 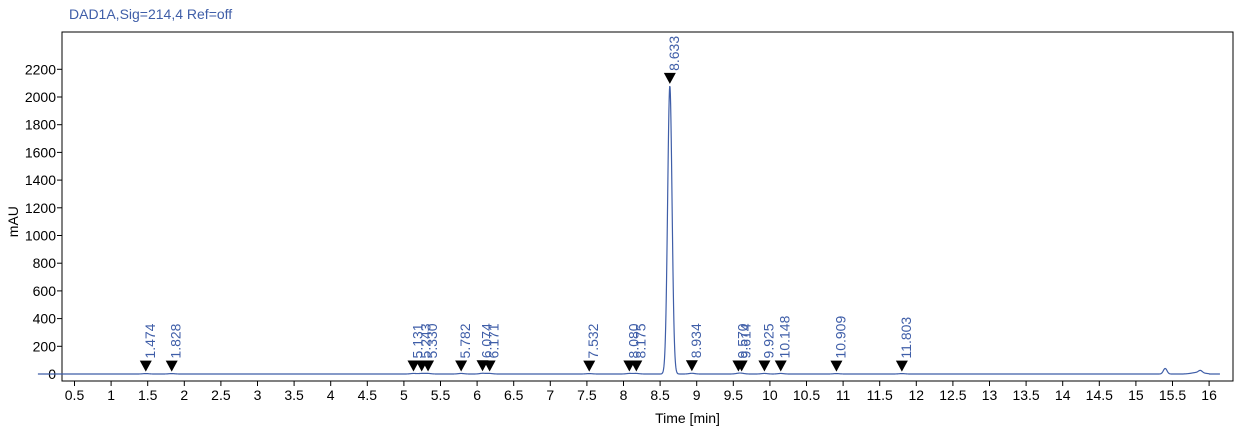 I want to click on x-tick-label: 5, so click(x=404, y=395).